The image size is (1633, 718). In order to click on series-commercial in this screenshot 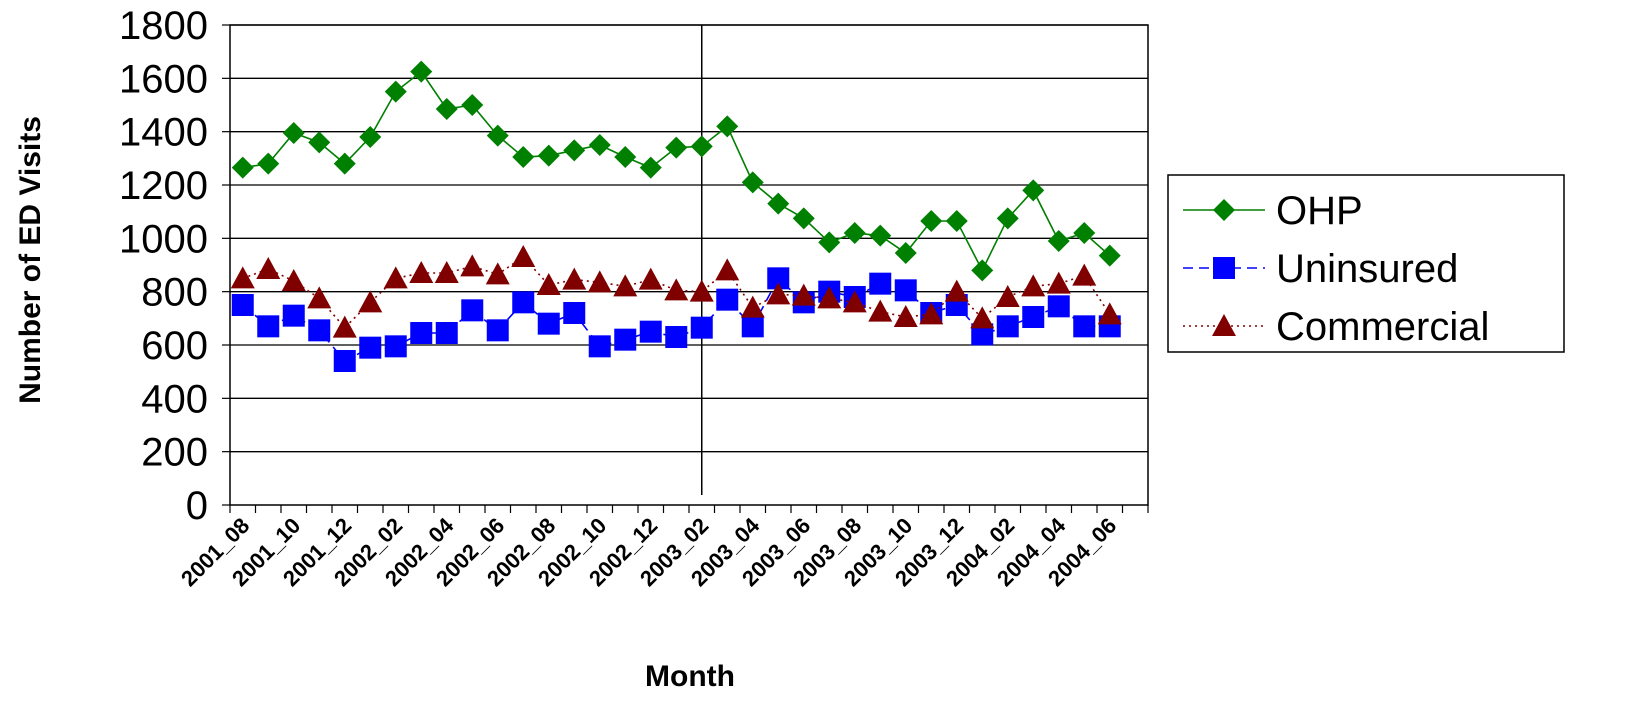, I will do `click(676, 291)`.